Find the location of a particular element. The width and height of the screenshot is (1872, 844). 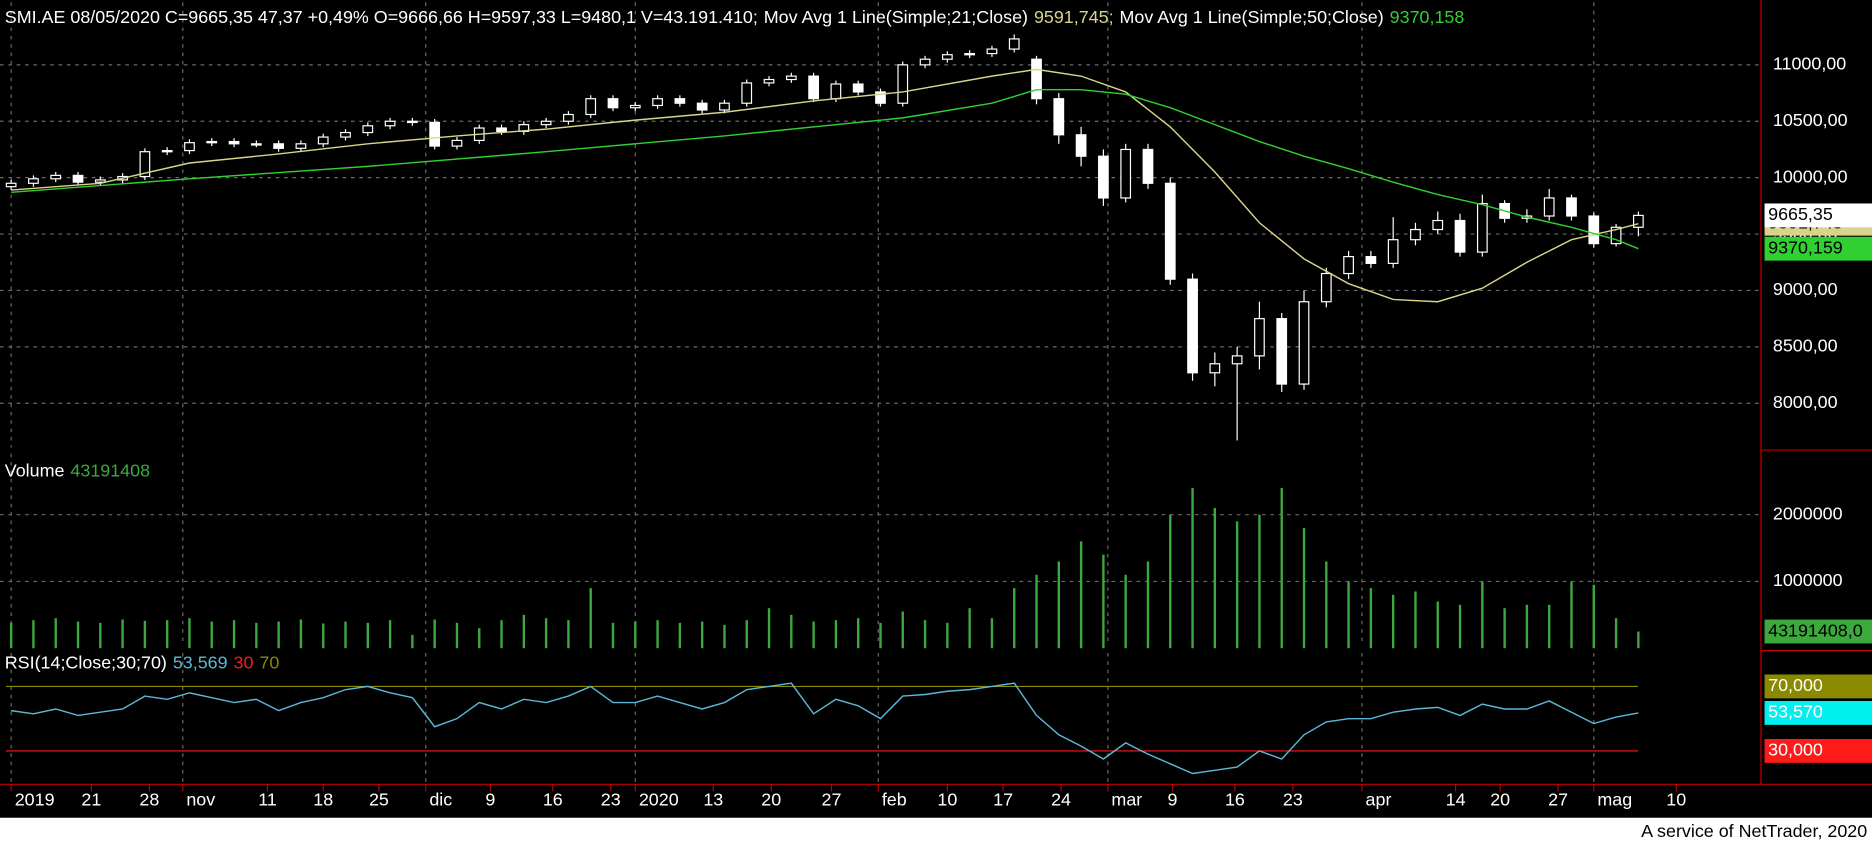

x-tick-label: 25 is located at coordinates (379, 800).